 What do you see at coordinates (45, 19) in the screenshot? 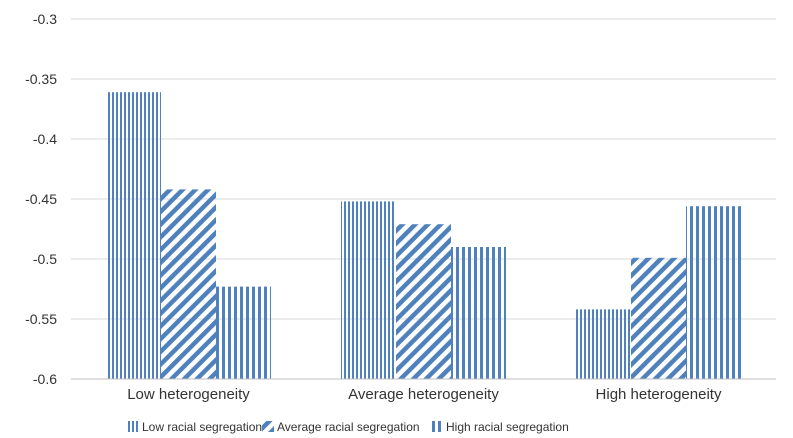
I see `y-tick-label: -0.3` at bounding box center [45, 19].